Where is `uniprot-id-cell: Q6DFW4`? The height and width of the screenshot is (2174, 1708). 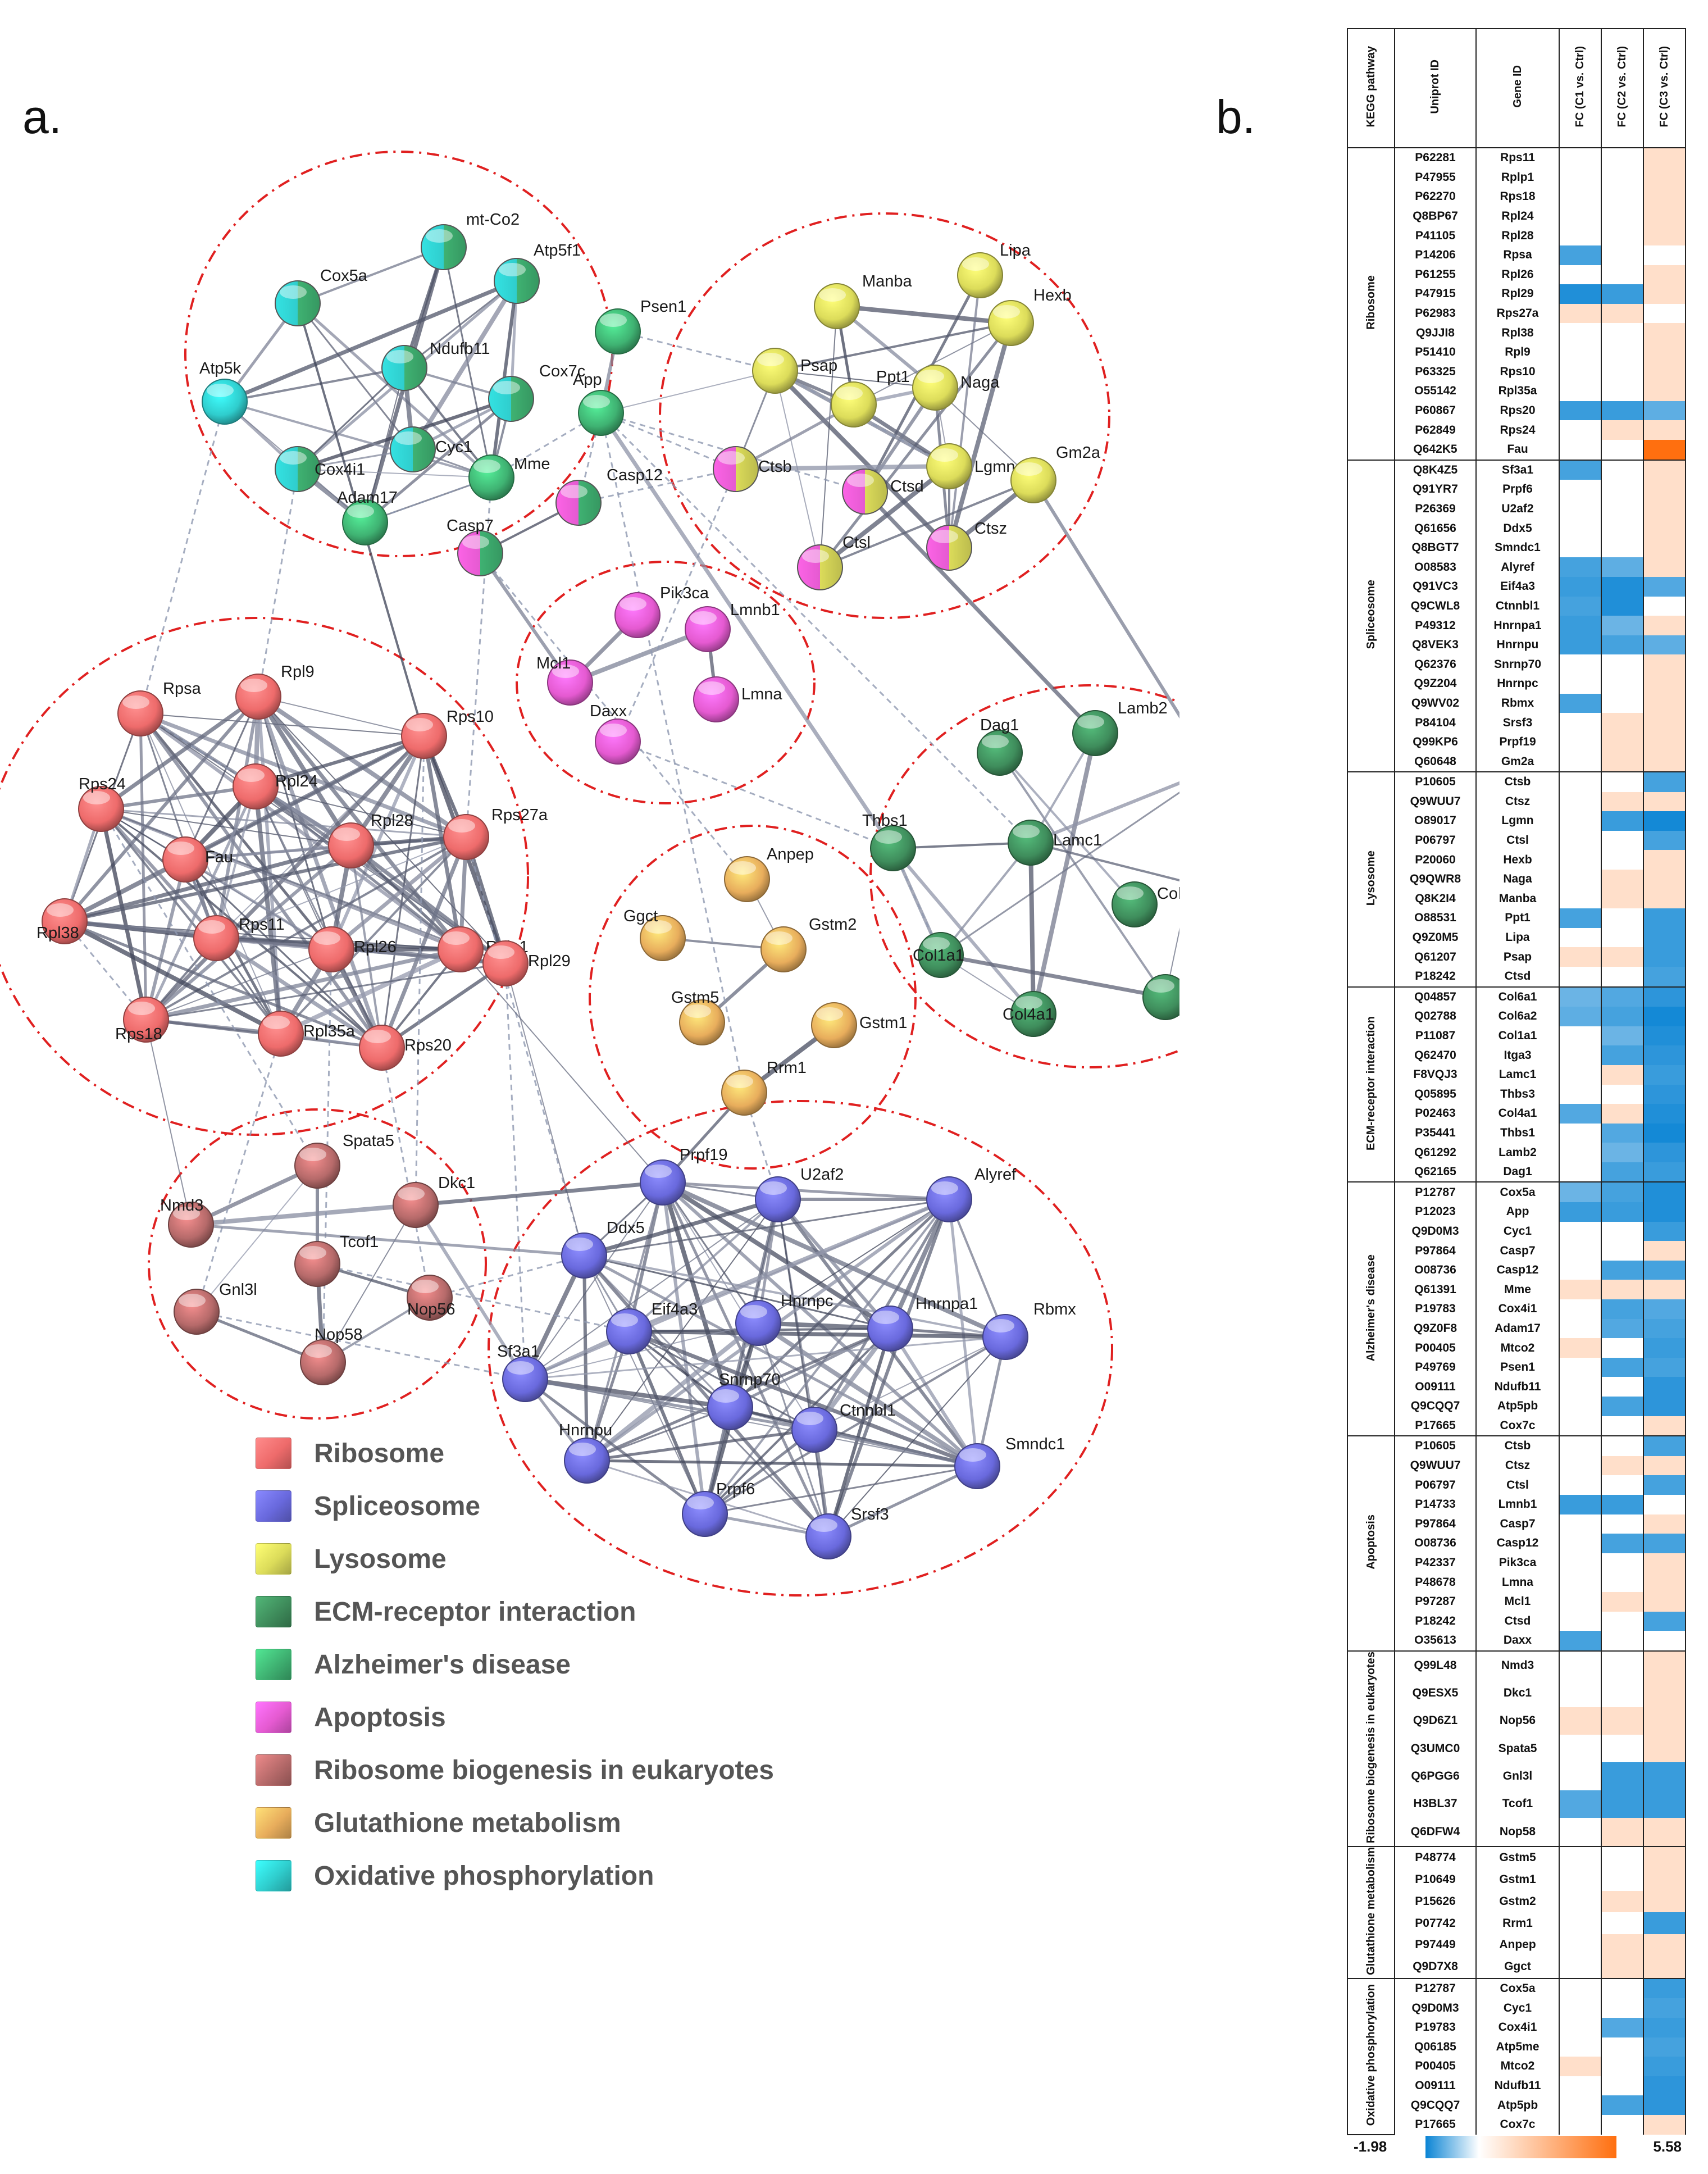
uniprot-id-cell: Q6DFW4 is located at coordinates (1435, 1832).